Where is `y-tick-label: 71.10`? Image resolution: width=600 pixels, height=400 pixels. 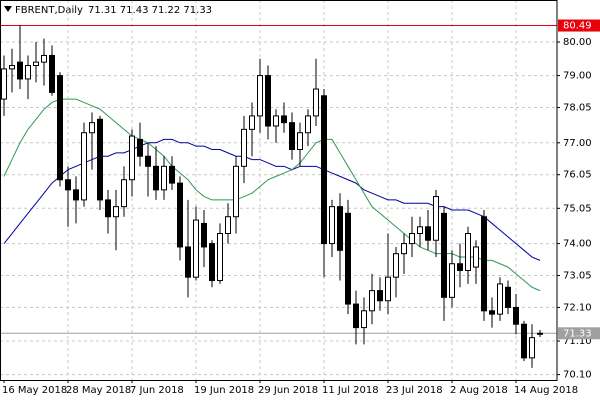 y-tick-label: 71.10 is located at coordinates (577, 341).